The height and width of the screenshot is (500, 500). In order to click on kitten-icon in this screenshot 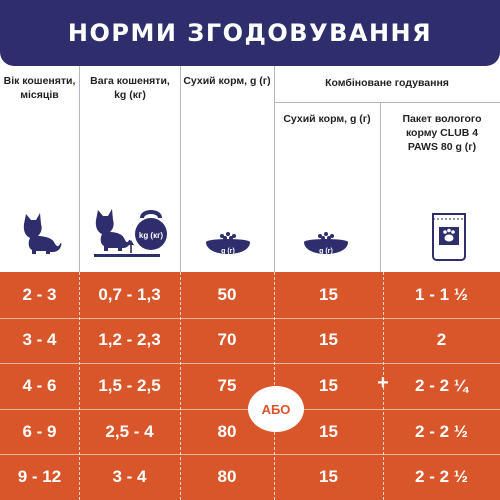, I will do `click(42, 233)`.